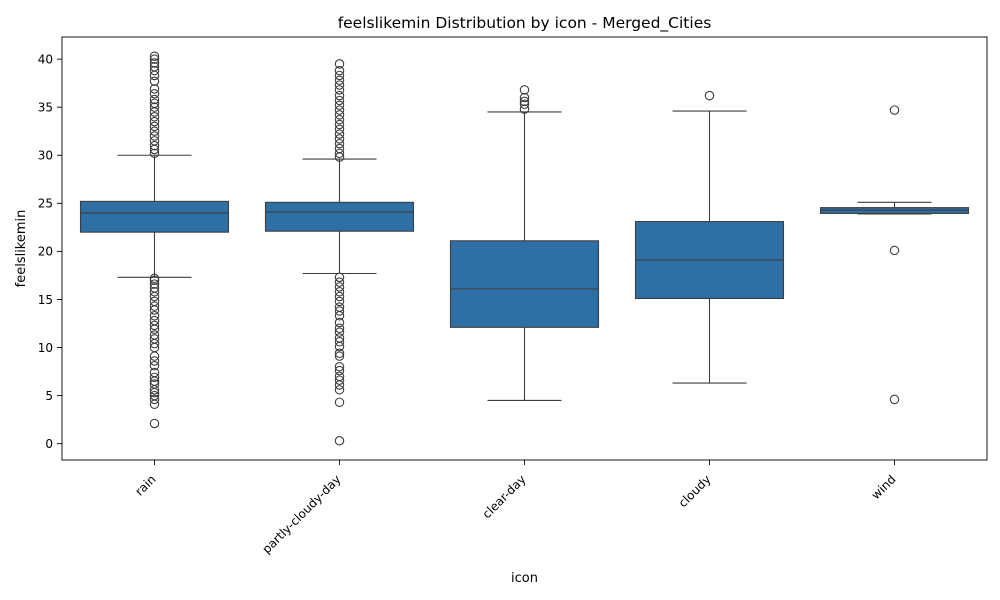  What do you see at coordinates (45, 348) in the screenshot?
I see `y-tick-label: 10` at bounding box center [45, 348].